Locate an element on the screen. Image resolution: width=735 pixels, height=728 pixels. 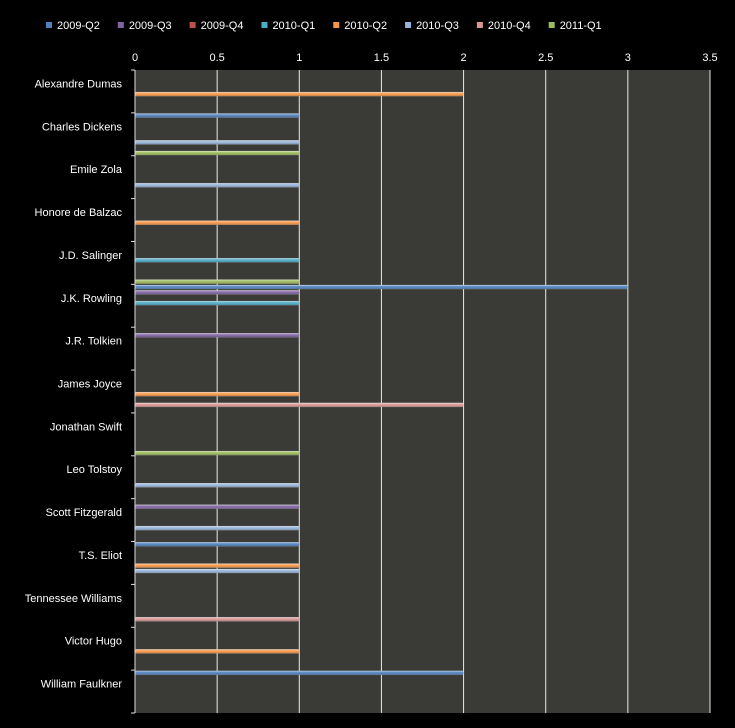
x-tick-label: 2.5 is located at coordinates (545, 58).